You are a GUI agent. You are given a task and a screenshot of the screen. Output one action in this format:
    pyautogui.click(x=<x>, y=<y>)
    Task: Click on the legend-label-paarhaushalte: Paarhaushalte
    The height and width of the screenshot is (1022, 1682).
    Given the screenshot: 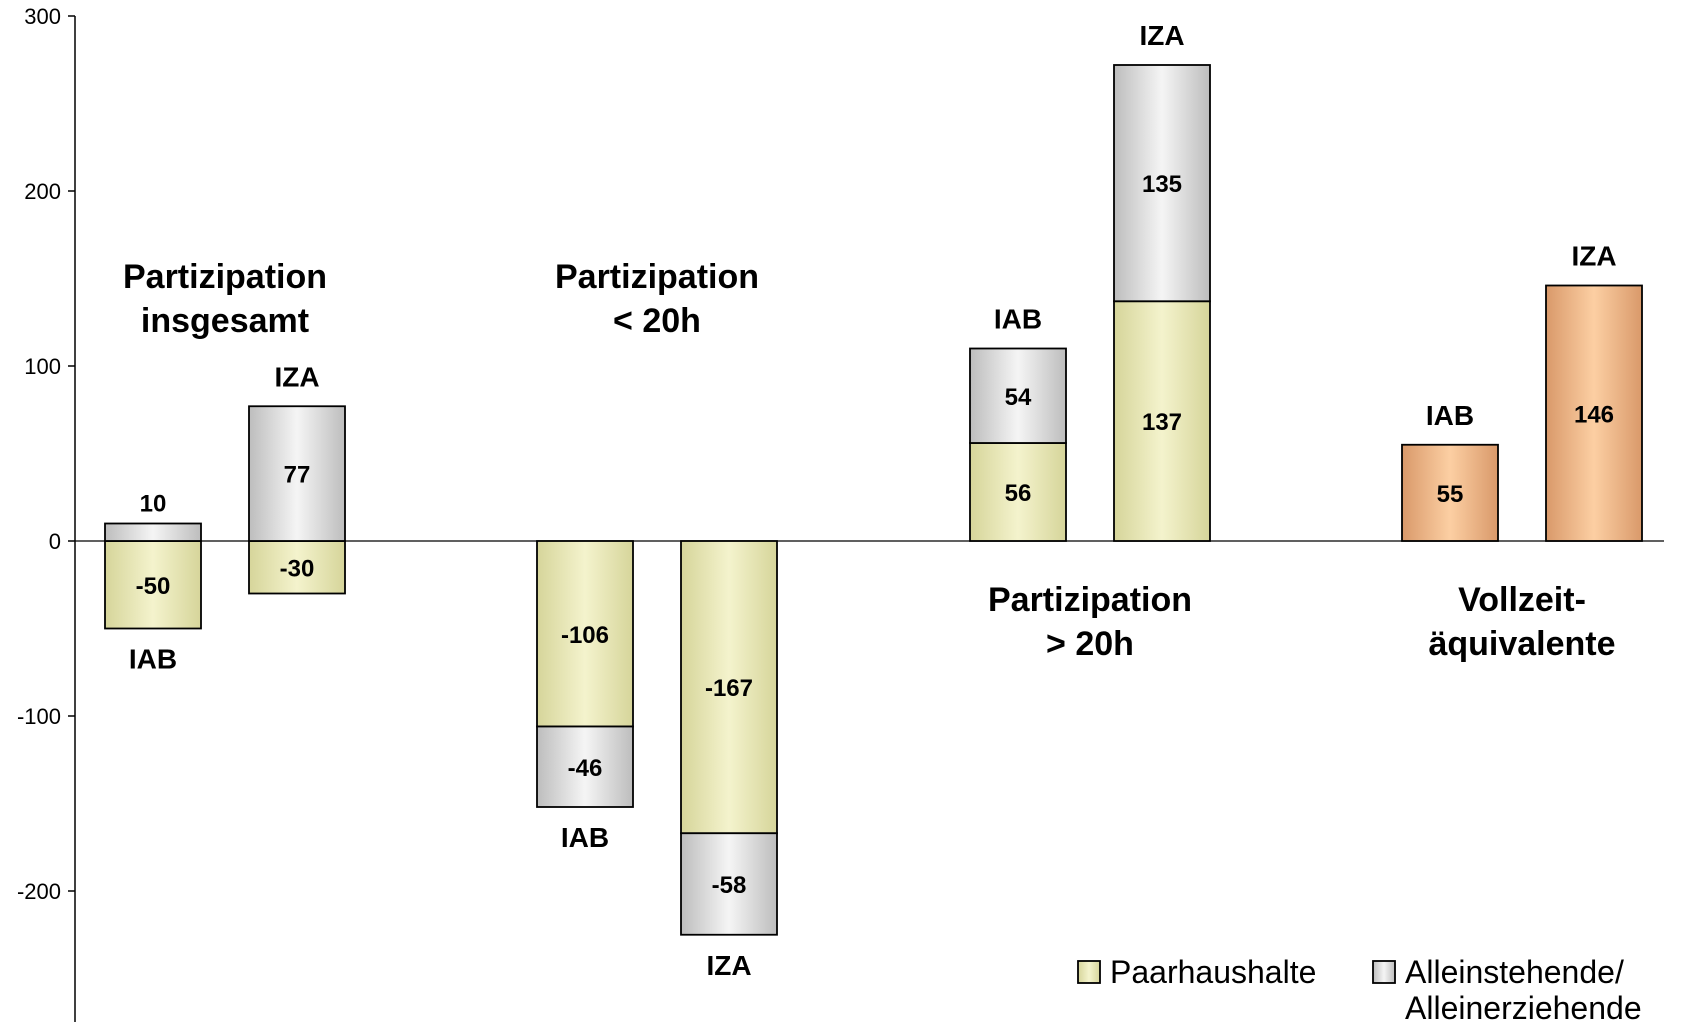 What is the action you would take?
    pyautogui.click(x=1213, y=972)
    